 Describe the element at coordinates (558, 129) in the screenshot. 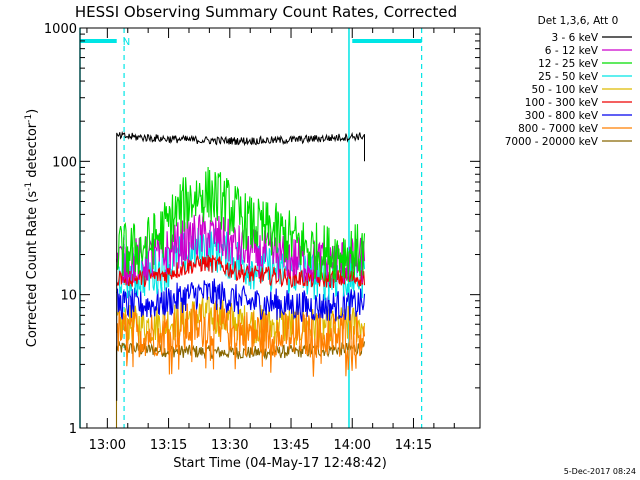

I see `legend-label: 800 - 7000 keV` at that location.